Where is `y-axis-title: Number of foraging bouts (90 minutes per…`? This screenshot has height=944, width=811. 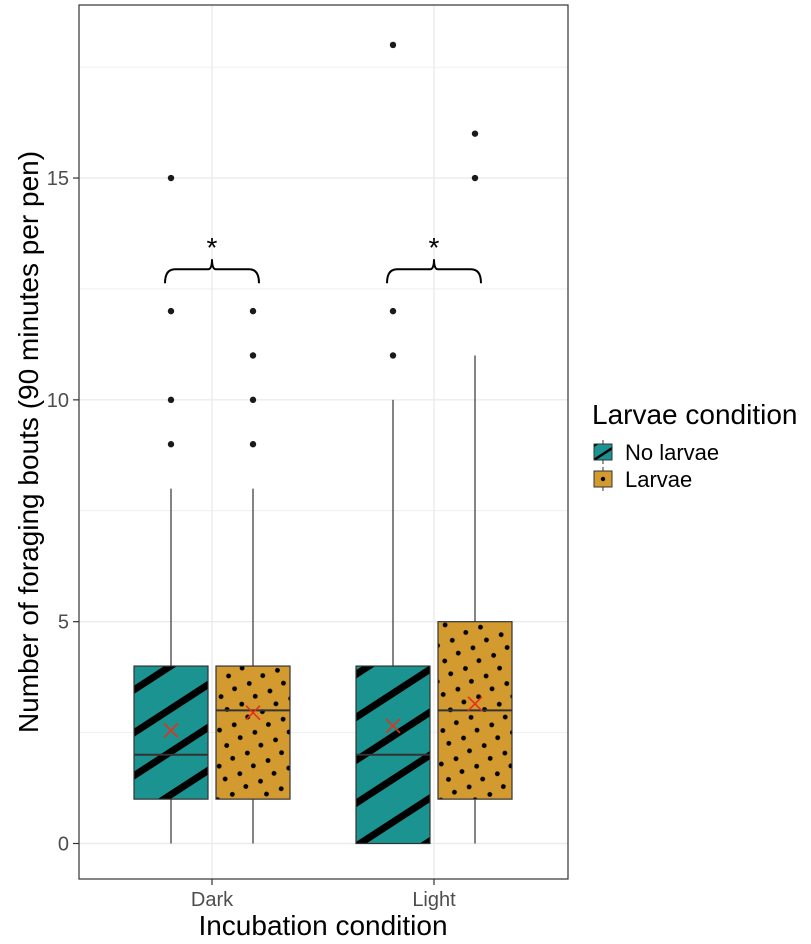 y-axis-title: Number of foraging bouts (90 minutes per… is located at coordinates (28, 442).